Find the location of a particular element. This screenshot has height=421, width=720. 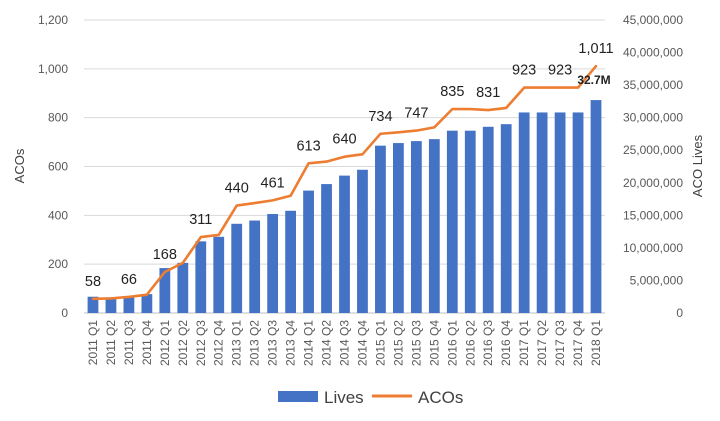

lives-data-label: 32.7M is located at coordinates (593, 80).